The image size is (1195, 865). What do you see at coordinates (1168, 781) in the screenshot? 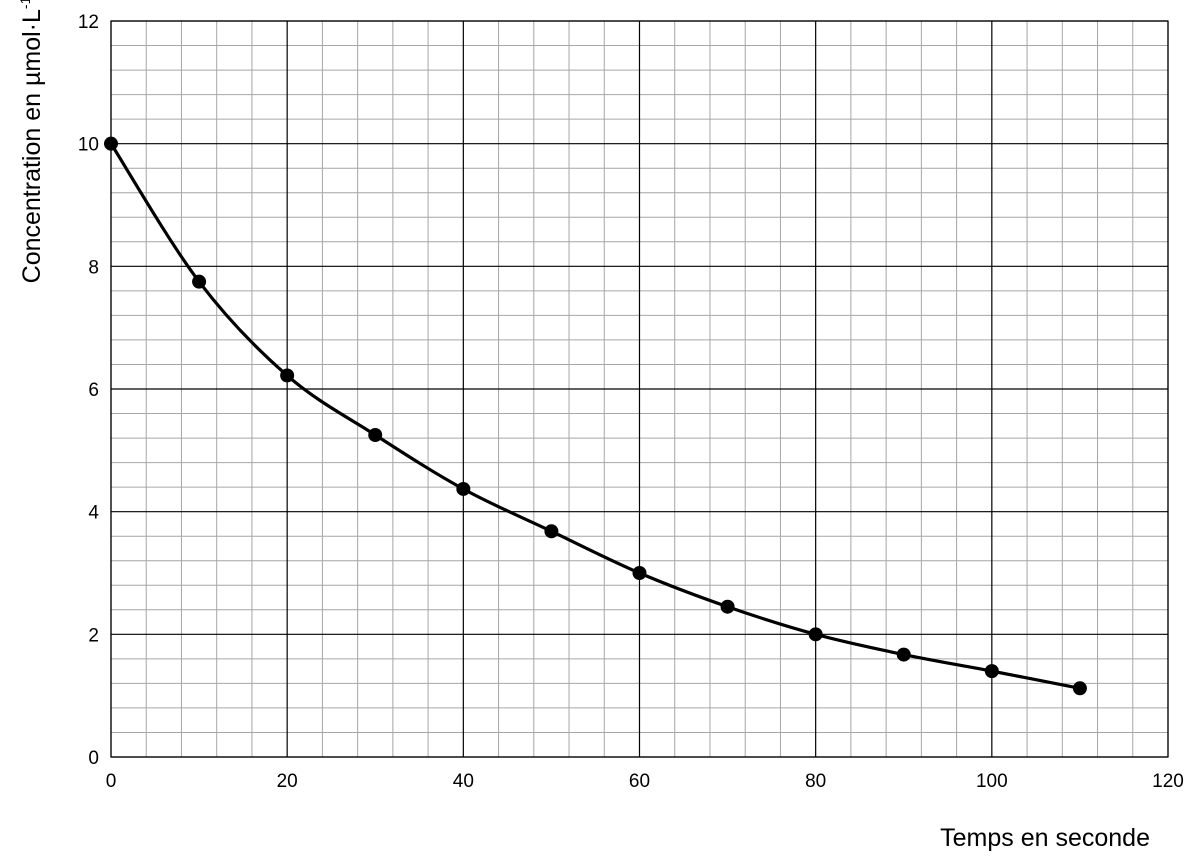
I see `x-tick-label: 120` at bounding box center [1168, 781].